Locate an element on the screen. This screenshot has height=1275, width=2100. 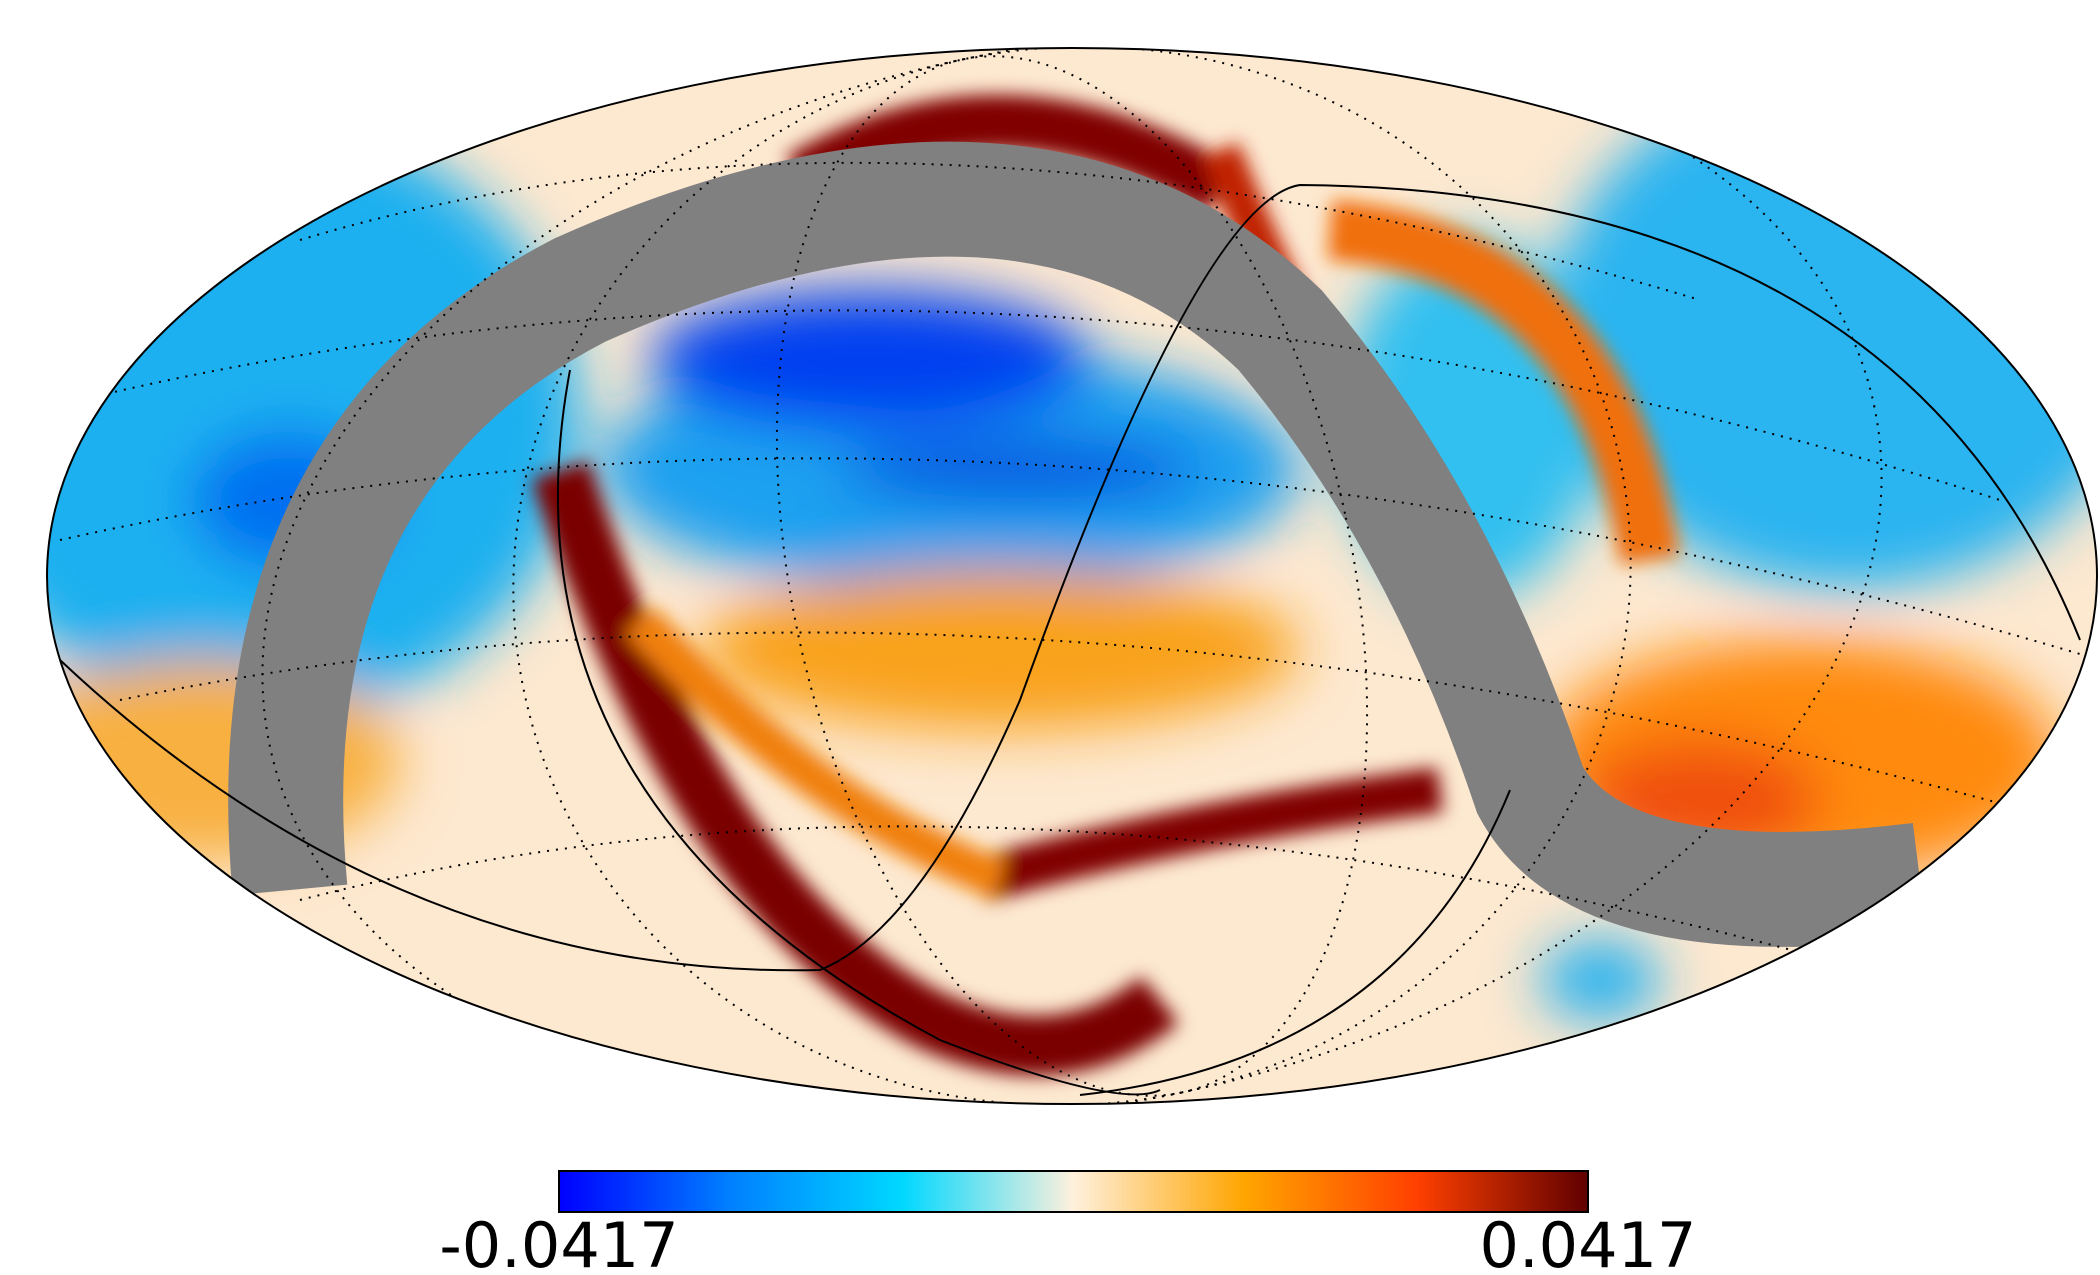
colorbar is located at coordinates (1073, 1191).